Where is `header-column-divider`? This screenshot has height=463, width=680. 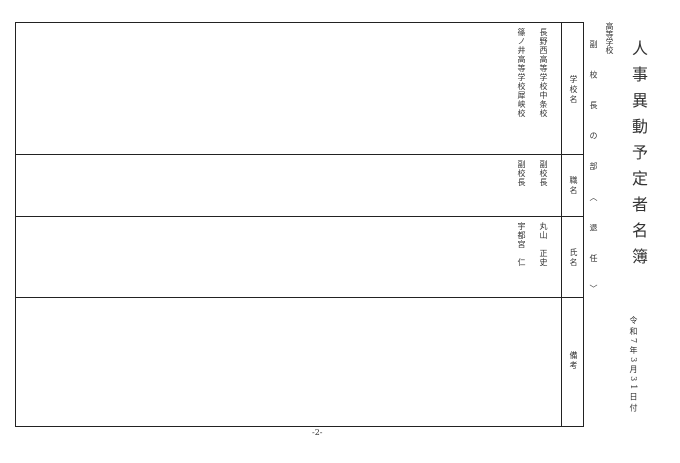
header-column-divider is located at coordinates (561, 224).